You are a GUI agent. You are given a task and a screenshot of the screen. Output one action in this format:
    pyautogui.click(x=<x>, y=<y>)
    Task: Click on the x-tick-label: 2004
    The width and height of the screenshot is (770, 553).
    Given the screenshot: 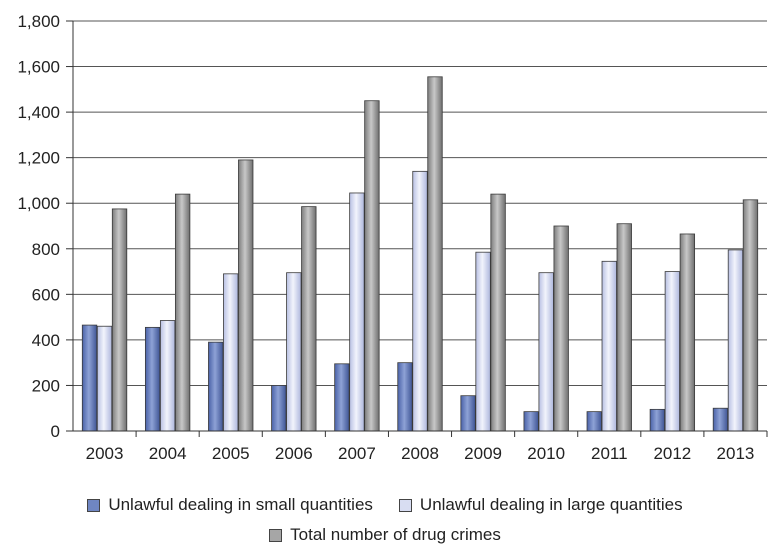 What is the action you would take?
    pyautogui.click(x=168, y=453)
    